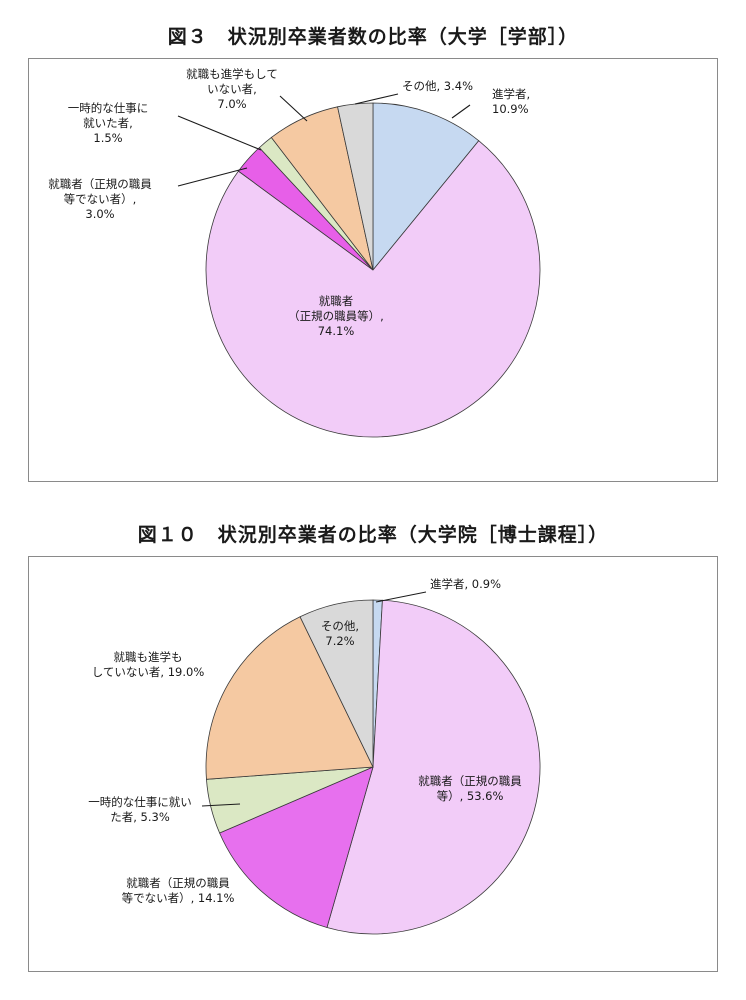  What do you see at coordinates (100, 199) in the screenshot?
I see `data-label: 就職者（正規の職員等でない者）, 3.0%` at bounding box center [100, 199].